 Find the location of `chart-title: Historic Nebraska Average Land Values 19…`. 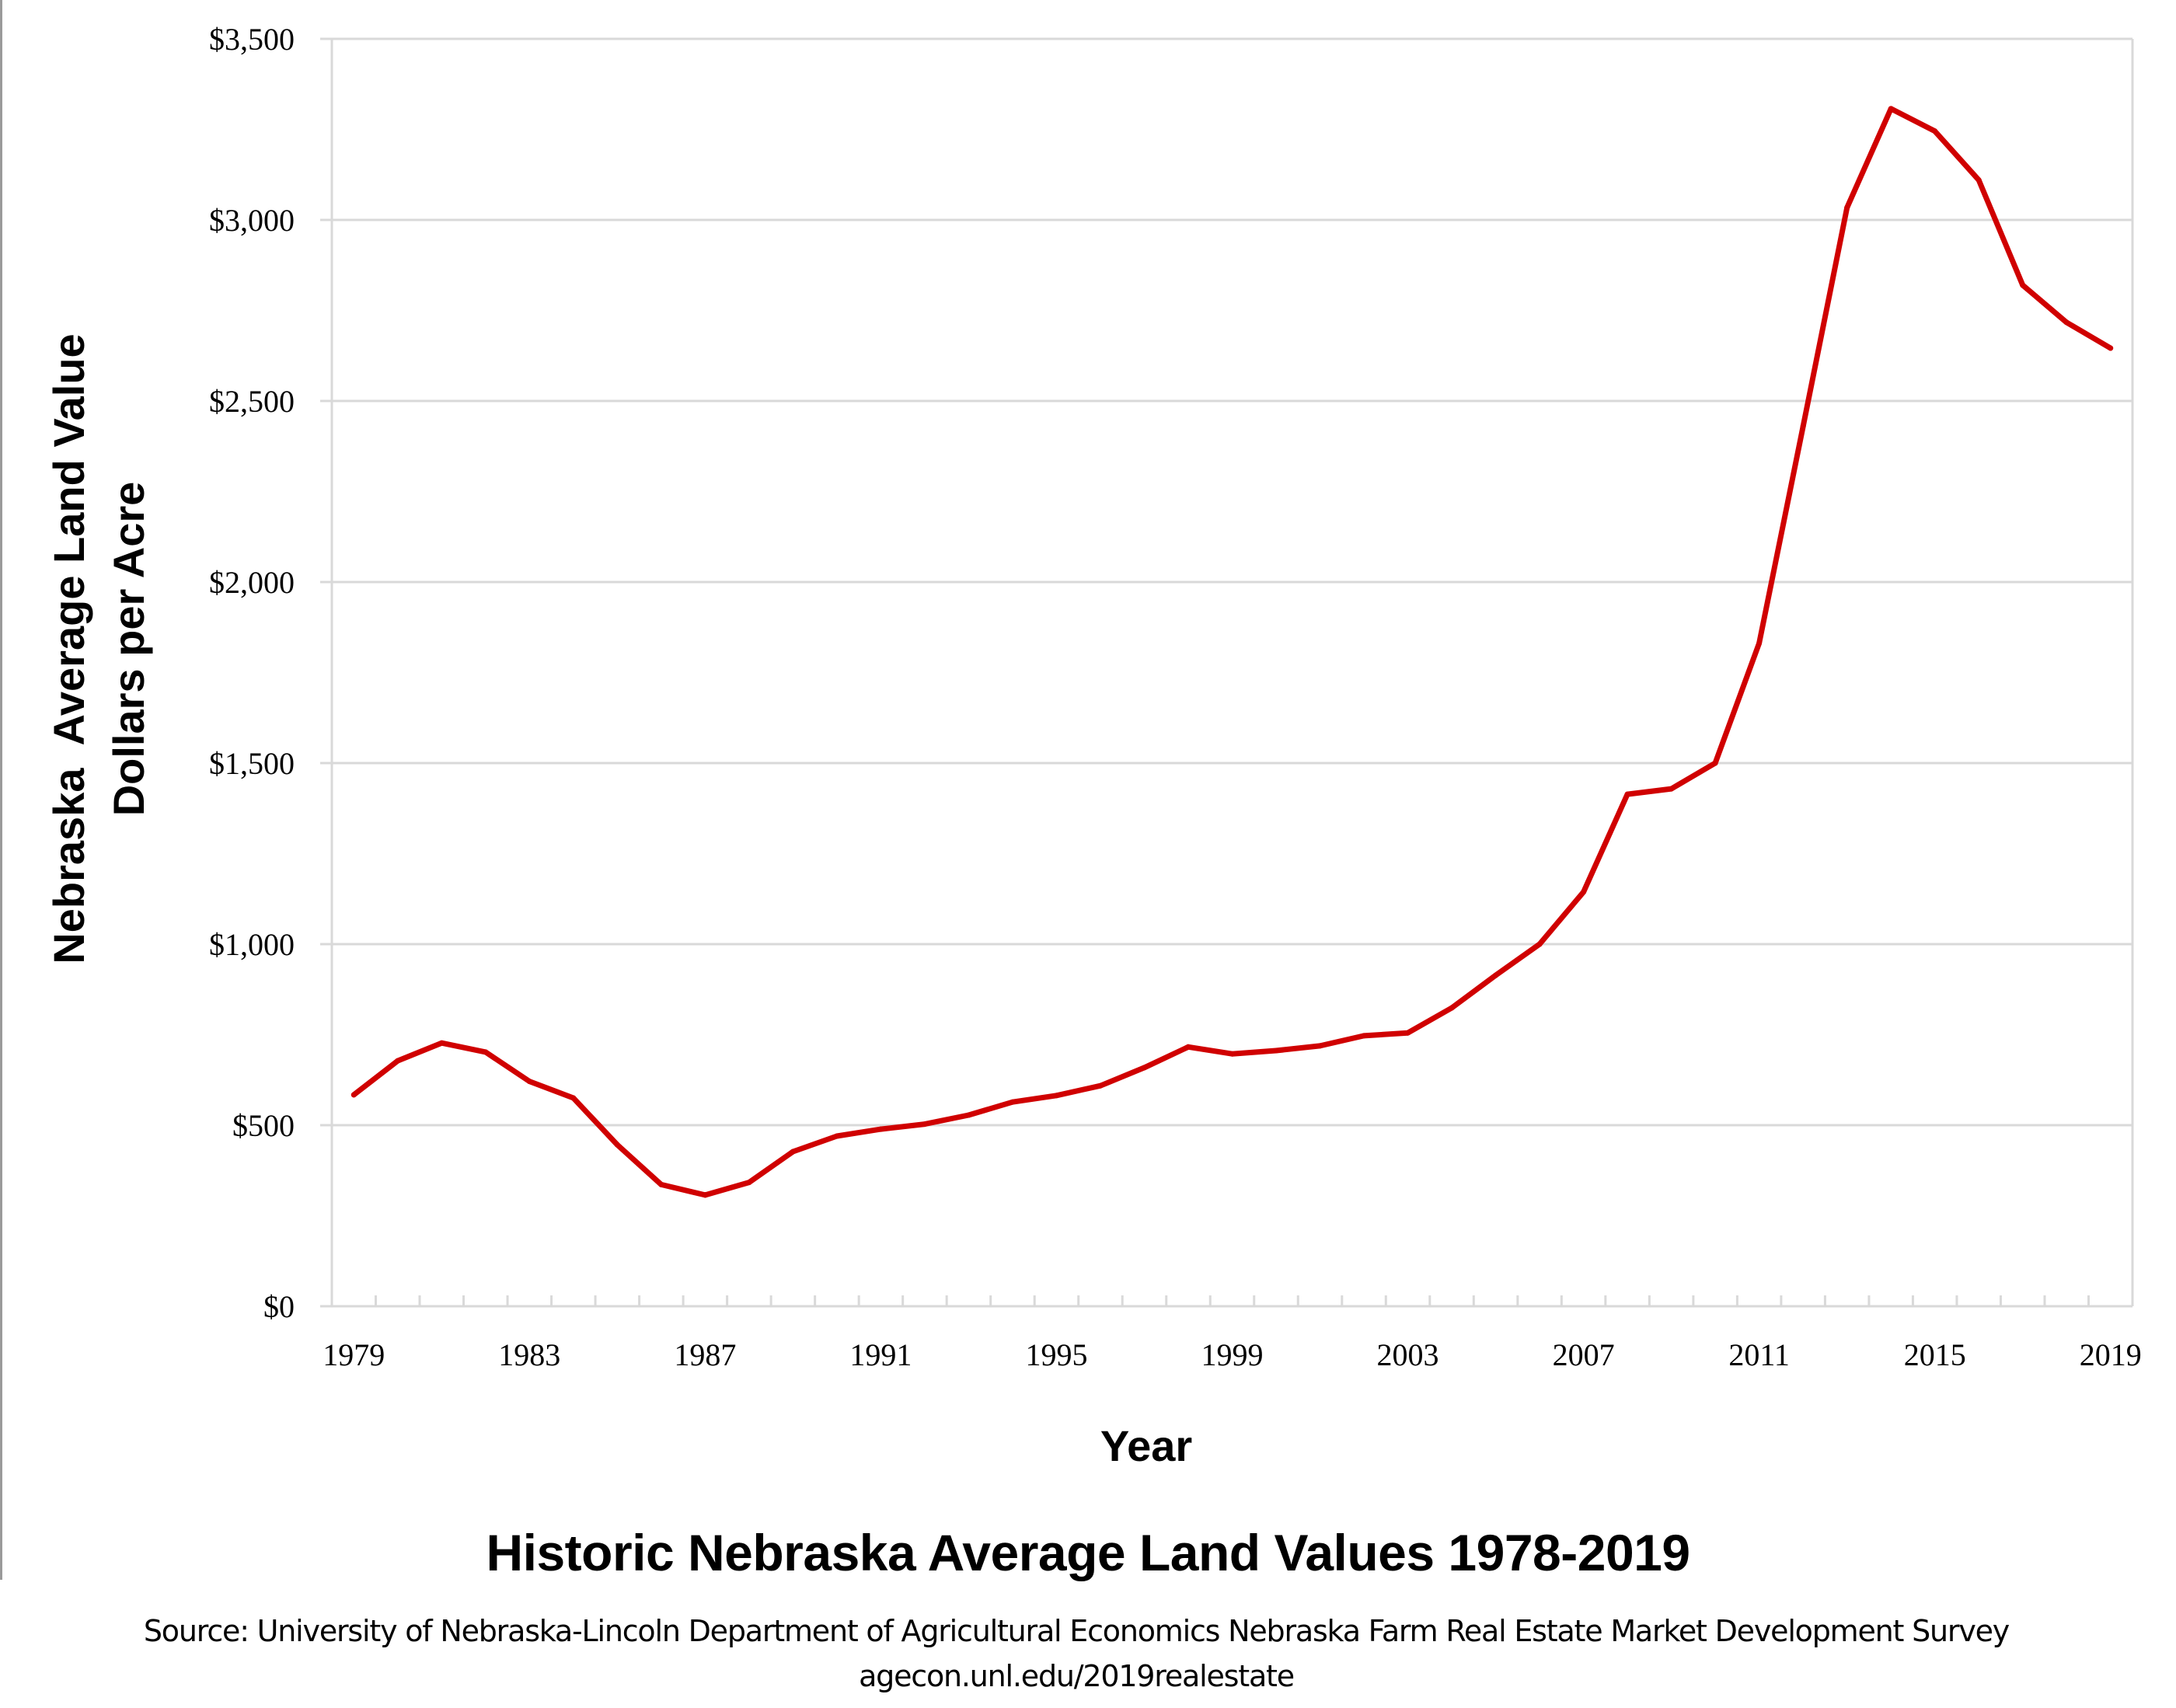

chart-title: Historic Nebraska Average Land Values 19… is located at coordinates (1088, 1552).